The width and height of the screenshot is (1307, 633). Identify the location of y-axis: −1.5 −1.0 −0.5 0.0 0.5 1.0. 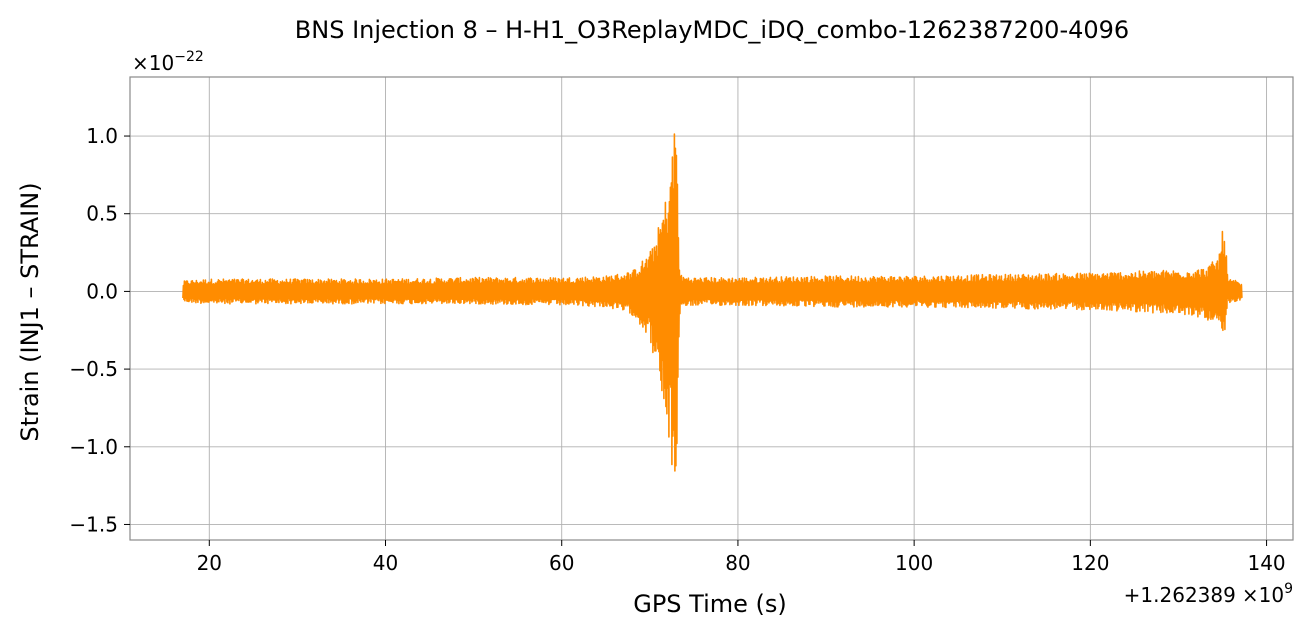
(99, 330).